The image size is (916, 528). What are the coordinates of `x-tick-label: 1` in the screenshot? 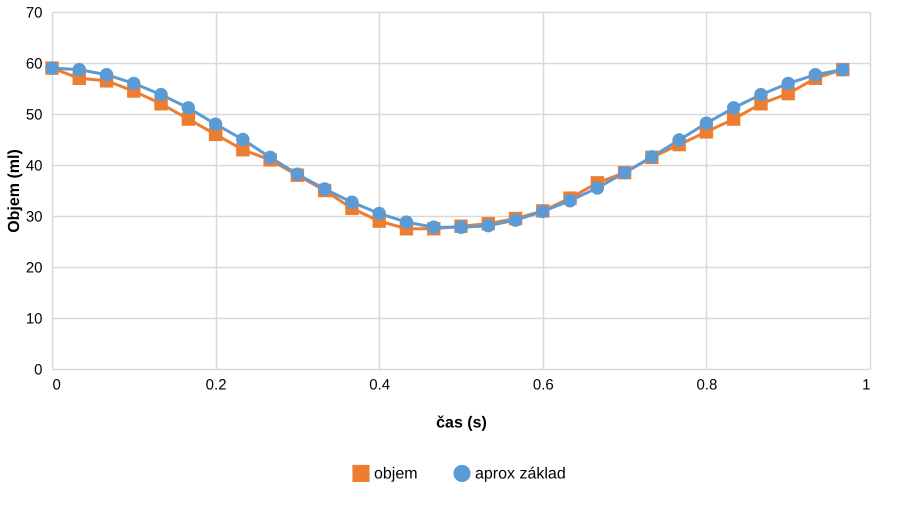 It's located at (866, 385).